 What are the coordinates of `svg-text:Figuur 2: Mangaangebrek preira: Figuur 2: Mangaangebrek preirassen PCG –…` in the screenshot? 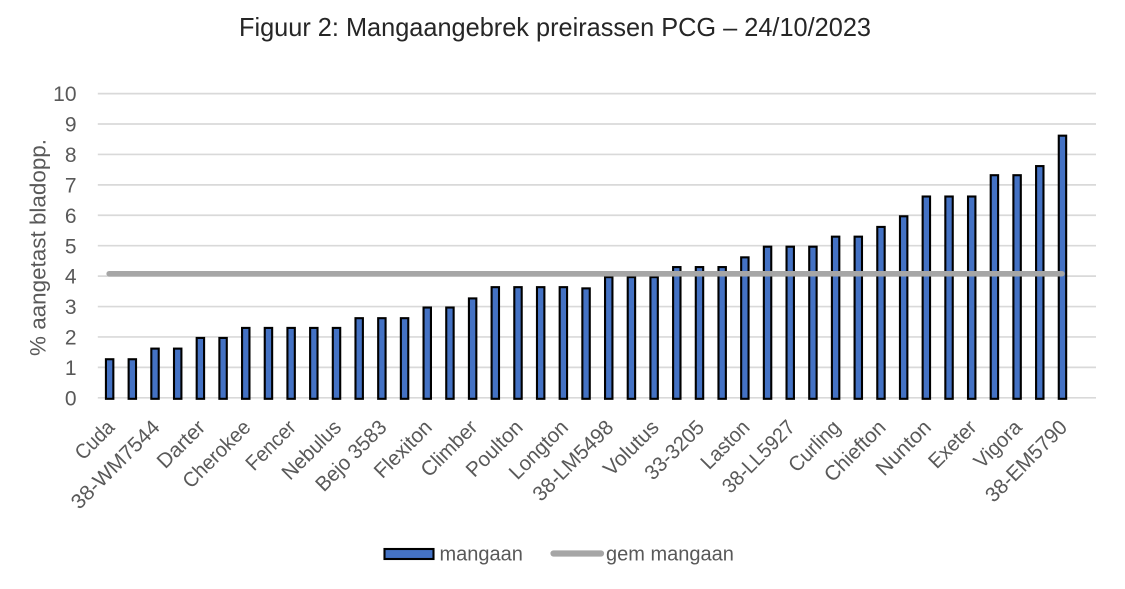 It's located at (555, 28).